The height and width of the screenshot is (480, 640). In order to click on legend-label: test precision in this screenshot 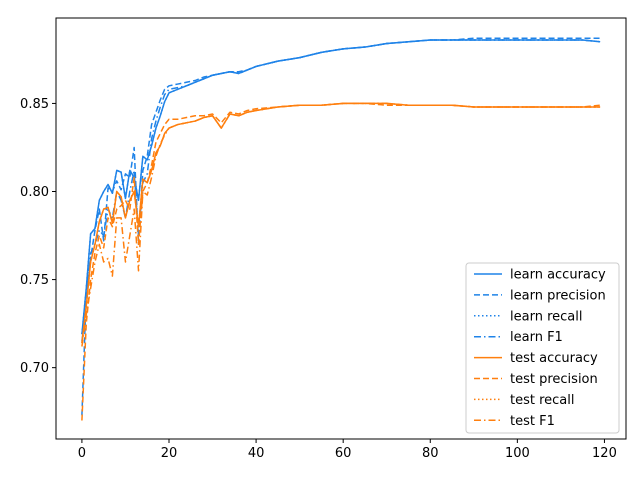, I will do `click(554, 379)`.